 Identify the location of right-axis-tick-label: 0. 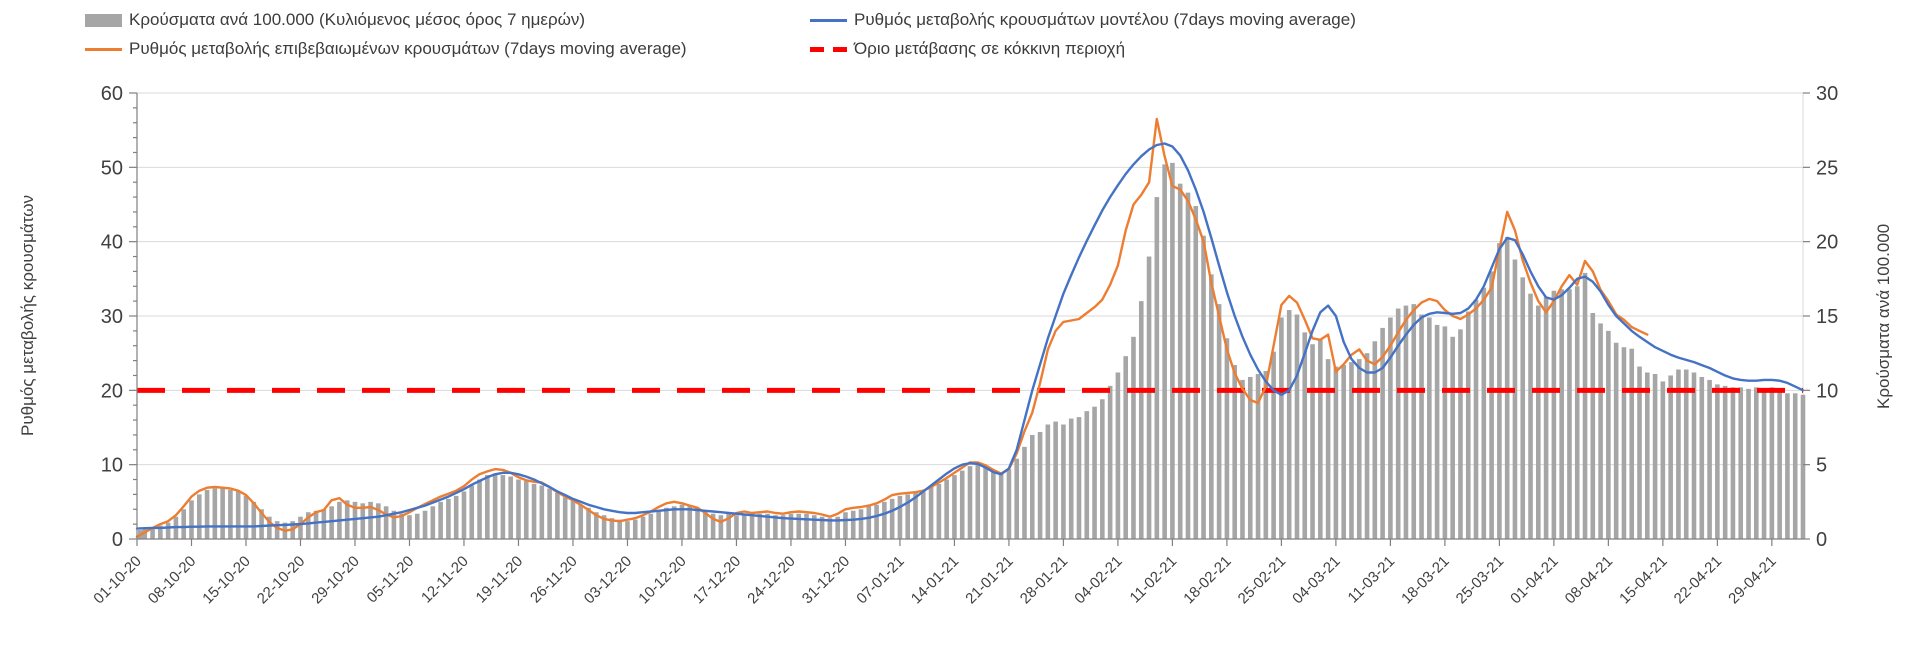
(1821, 540).